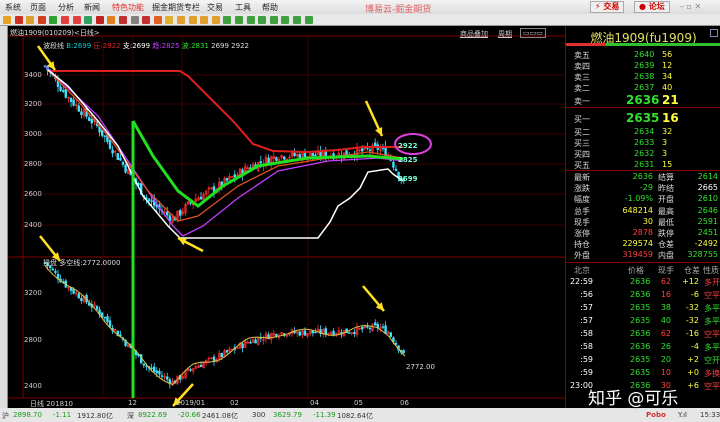  Describe the element at coordinates (582, 200) in the screenshot. I see `stat-label: 幅度` at that location.